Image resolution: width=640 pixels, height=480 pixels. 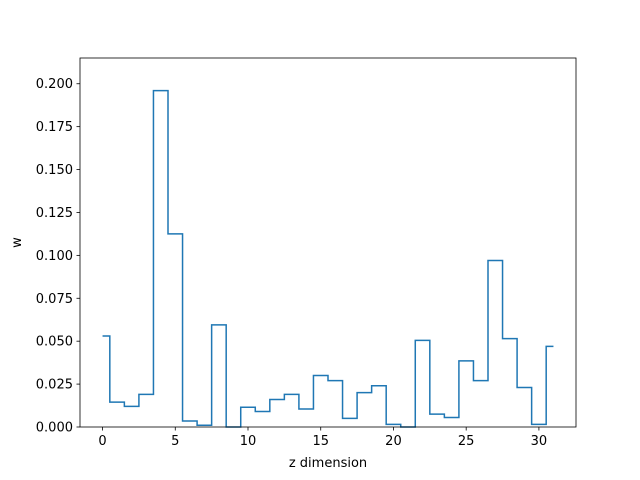 I want to click on x-tick-label: 0, so click(x=102, y=441).